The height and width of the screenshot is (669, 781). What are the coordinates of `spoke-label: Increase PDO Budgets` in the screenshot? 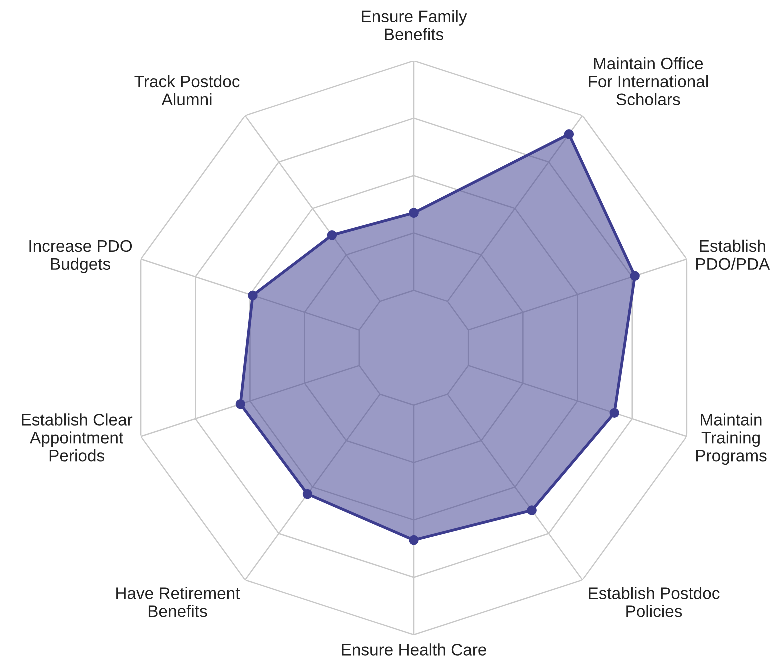 It's located at (81, 257).